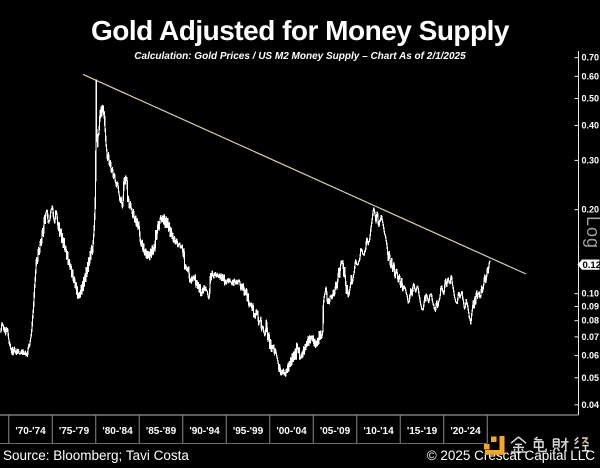 The width and height of the screenshot is (600, 468). Describe the element at coordinates (335, 431) in the screenshot. I see `svg-text: '05-'09` at that location.